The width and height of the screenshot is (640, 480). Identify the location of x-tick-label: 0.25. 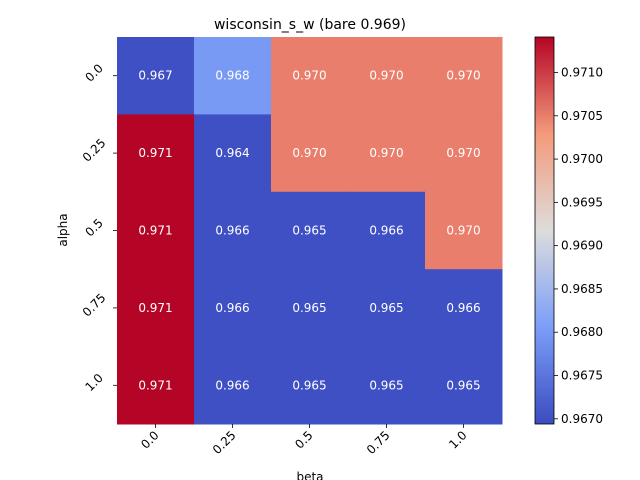
(224, 442).